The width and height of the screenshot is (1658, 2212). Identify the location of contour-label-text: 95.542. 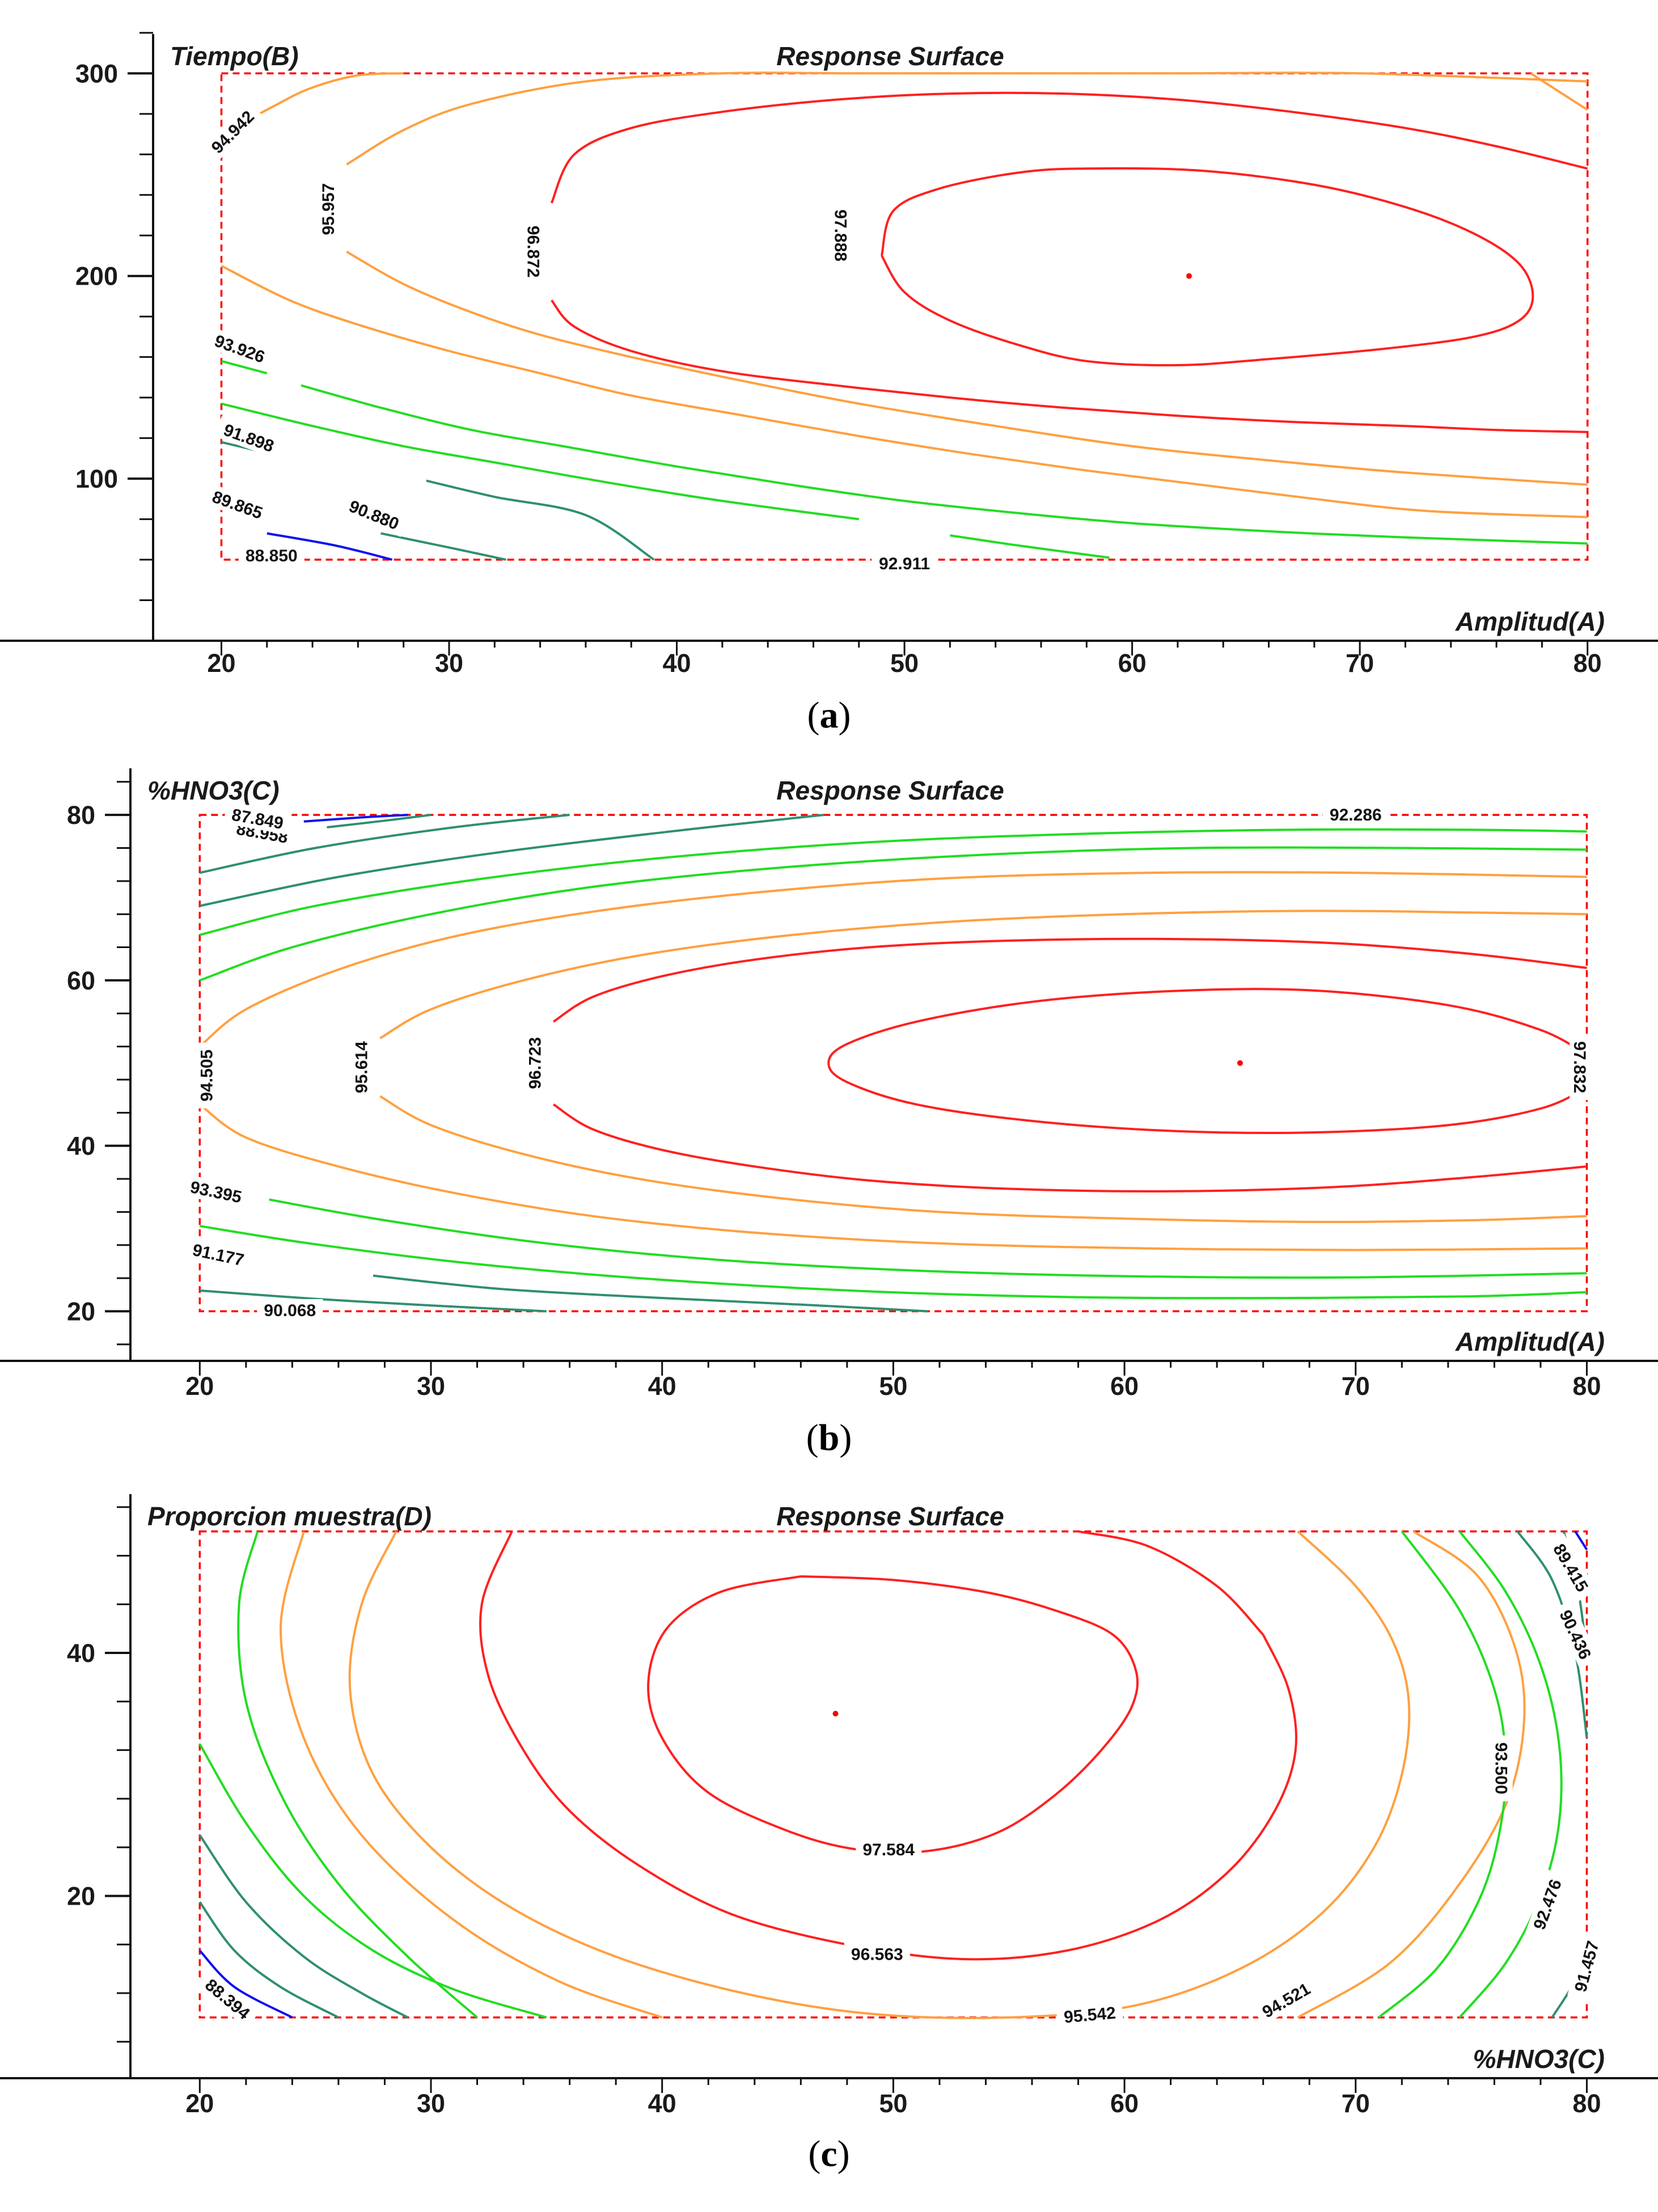
(1089, 2015).